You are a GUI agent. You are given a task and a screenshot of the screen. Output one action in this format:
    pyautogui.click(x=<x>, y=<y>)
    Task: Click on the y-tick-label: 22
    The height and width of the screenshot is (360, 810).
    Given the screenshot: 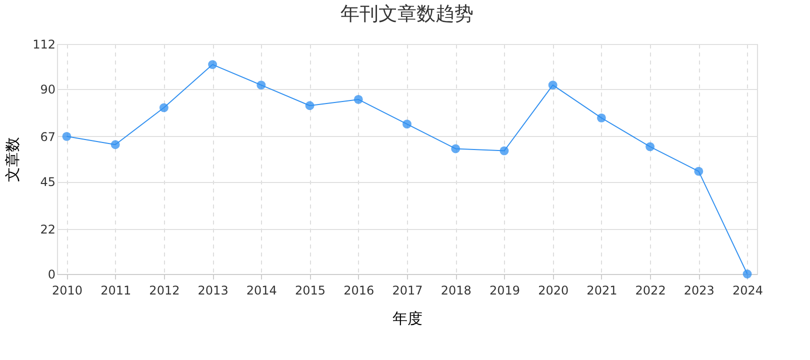 What is the action you would take?
    pyautogui.click(x=48, y=229)
    